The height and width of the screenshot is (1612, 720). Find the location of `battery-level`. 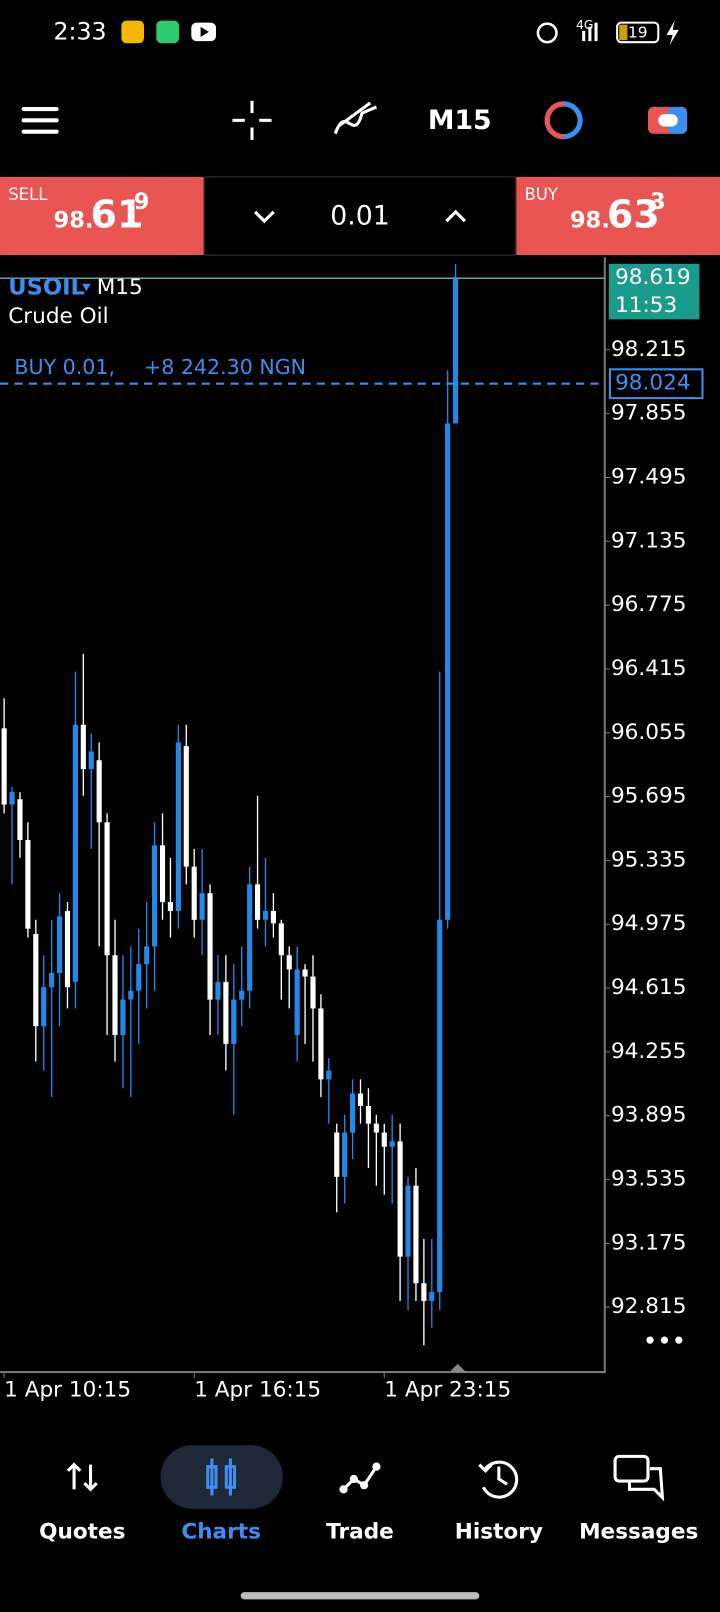

battery-level is located at coordinates (623, 32).